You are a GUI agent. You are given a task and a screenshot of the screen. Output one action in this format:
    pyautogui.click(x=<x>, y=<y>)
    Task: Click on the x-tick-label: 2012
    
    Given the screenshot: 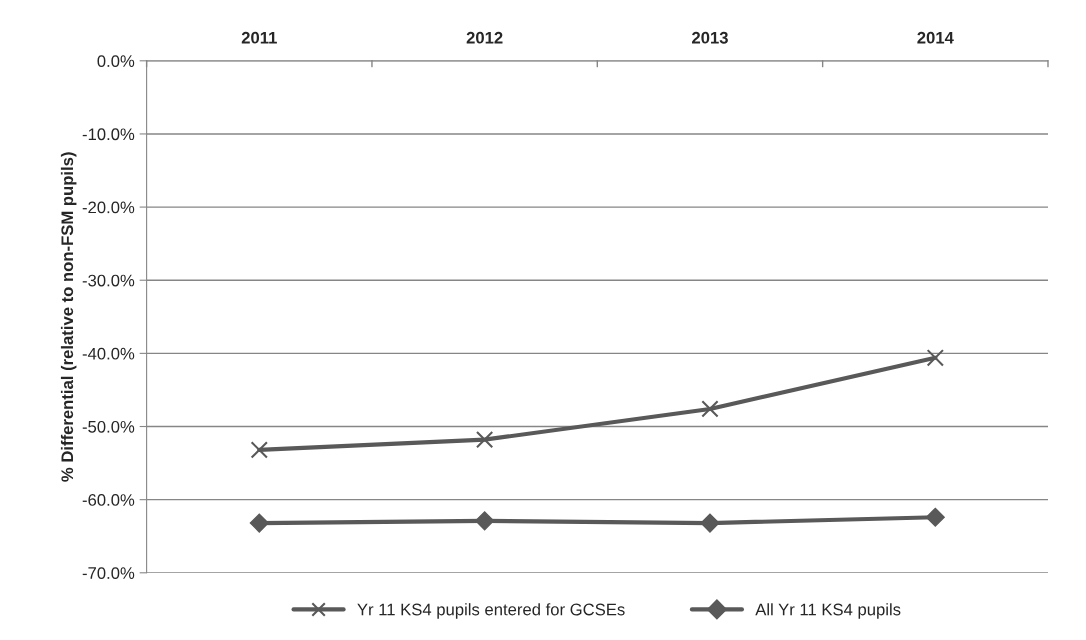 What is the action you would take?
    pyautogui.click(x=484, y=37)
    